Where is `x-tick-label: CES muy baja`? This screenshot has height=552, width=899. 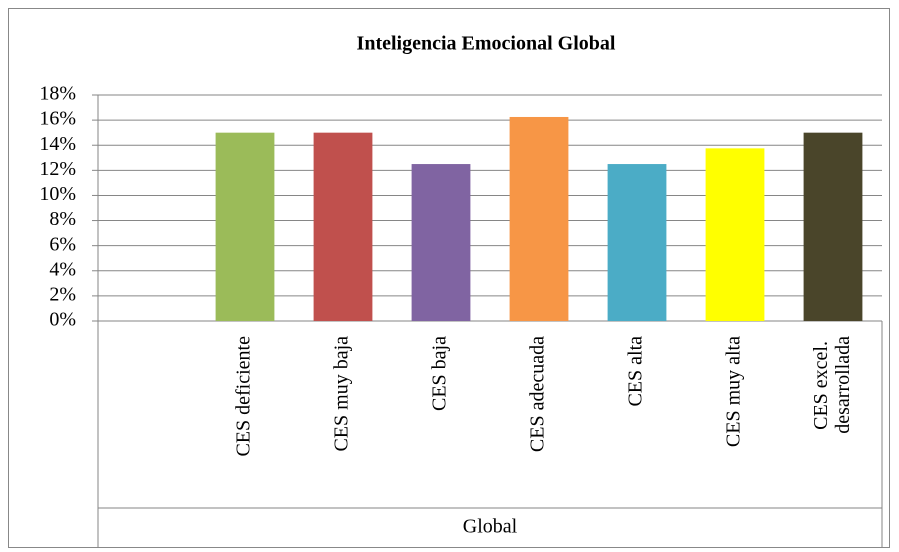
x-tick-label: CES muy baja is located at coordinates (342, 394).